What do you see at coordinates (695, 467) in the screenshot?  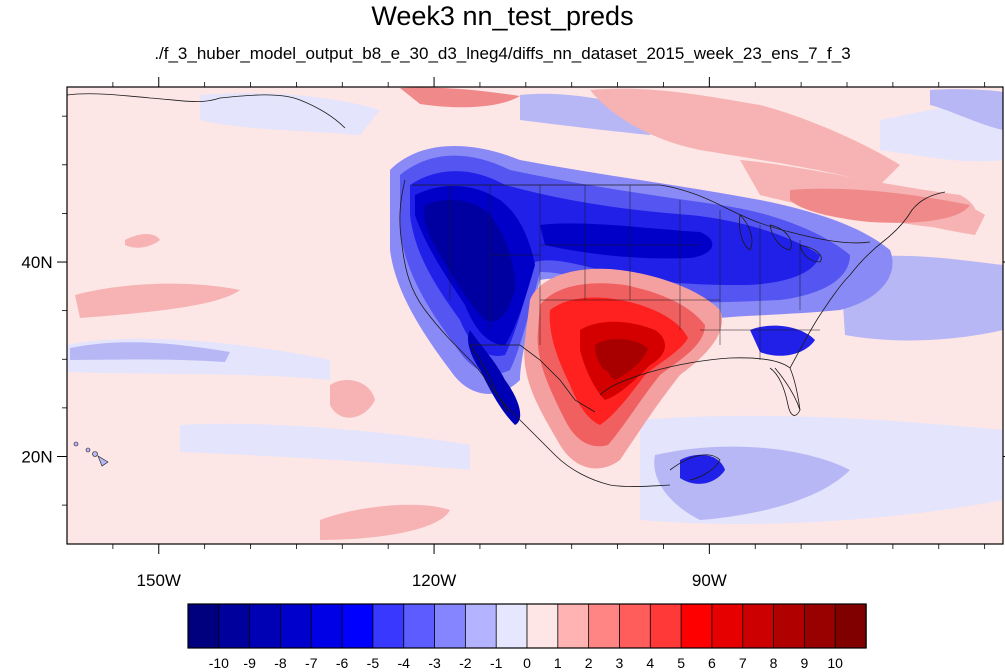 I see `yucatan` at bounding box center [695, 467].